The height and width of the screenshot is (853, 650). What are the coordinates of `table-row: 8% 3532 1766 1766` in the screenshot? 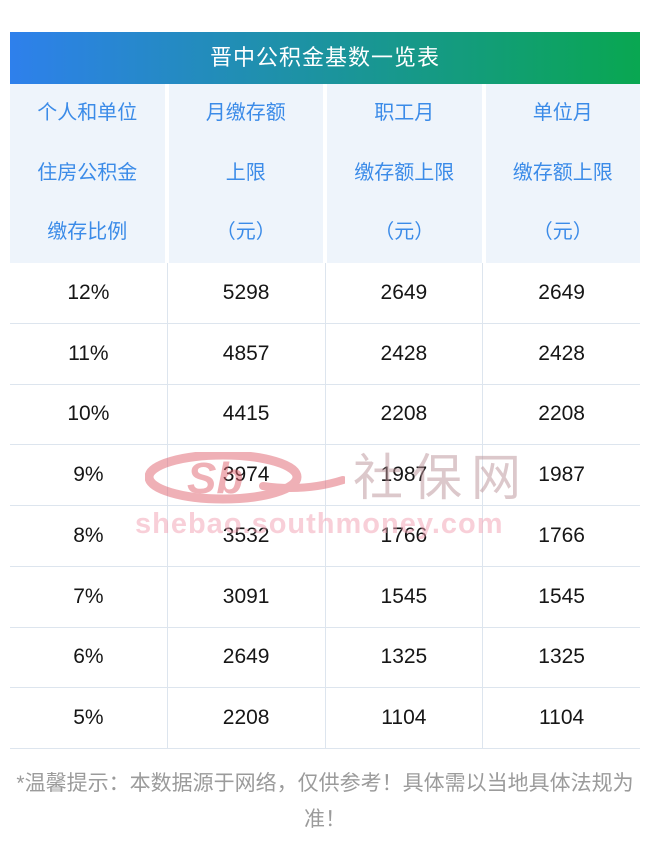 It's located at (325, 536).